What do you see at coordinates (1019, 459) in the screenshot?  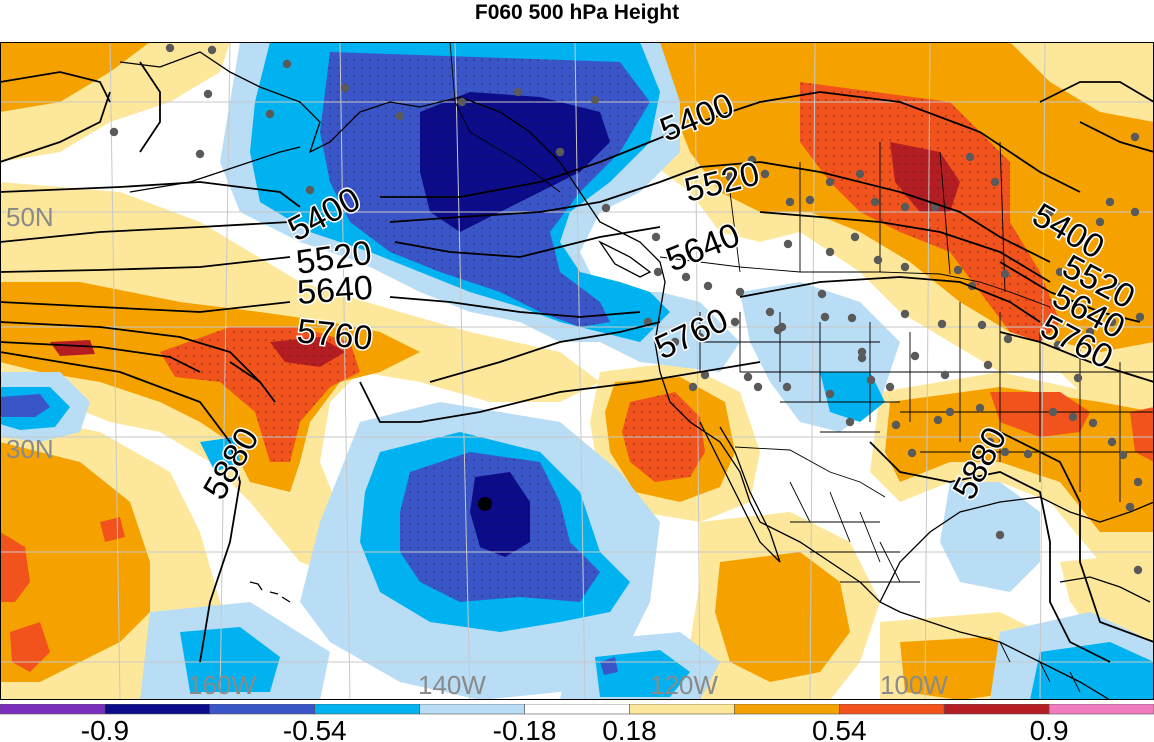 I see `anomaly-pos-mid-se` at bounding box center [1019, 459].